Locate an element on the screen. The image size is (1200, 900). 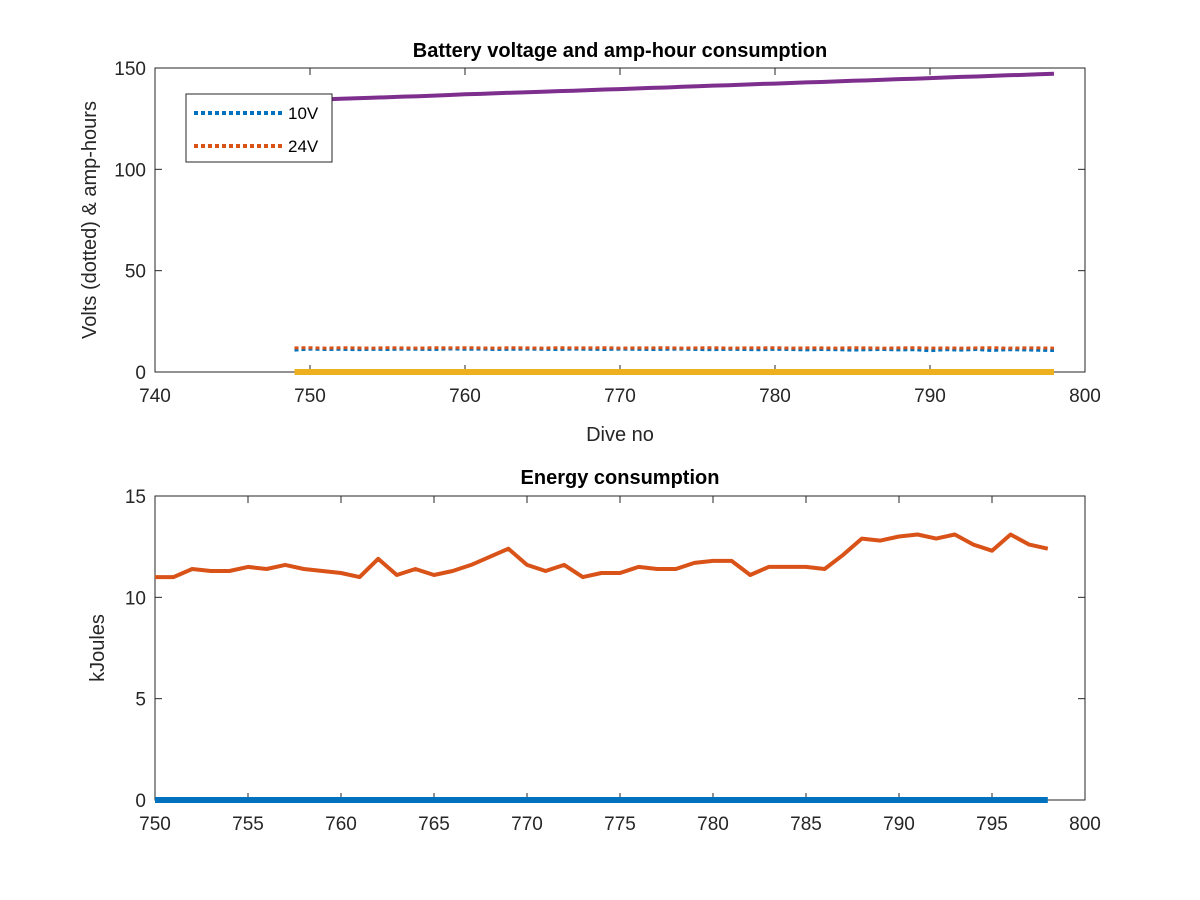
energy-x-tick-label: 790 is located at coordinates (899, 824).